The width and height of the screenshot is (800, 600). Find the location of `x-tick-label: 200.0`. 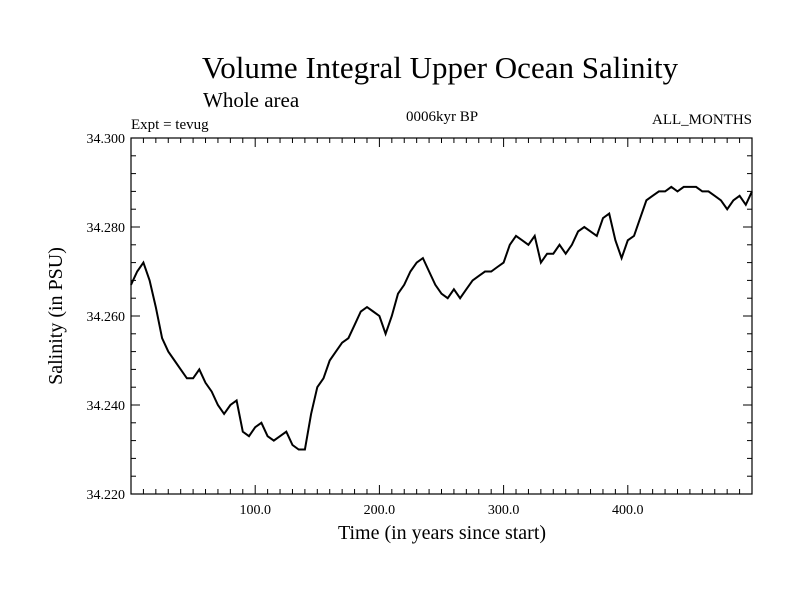

x-tick-label: 200.0 is located at coordinates (380, 510).